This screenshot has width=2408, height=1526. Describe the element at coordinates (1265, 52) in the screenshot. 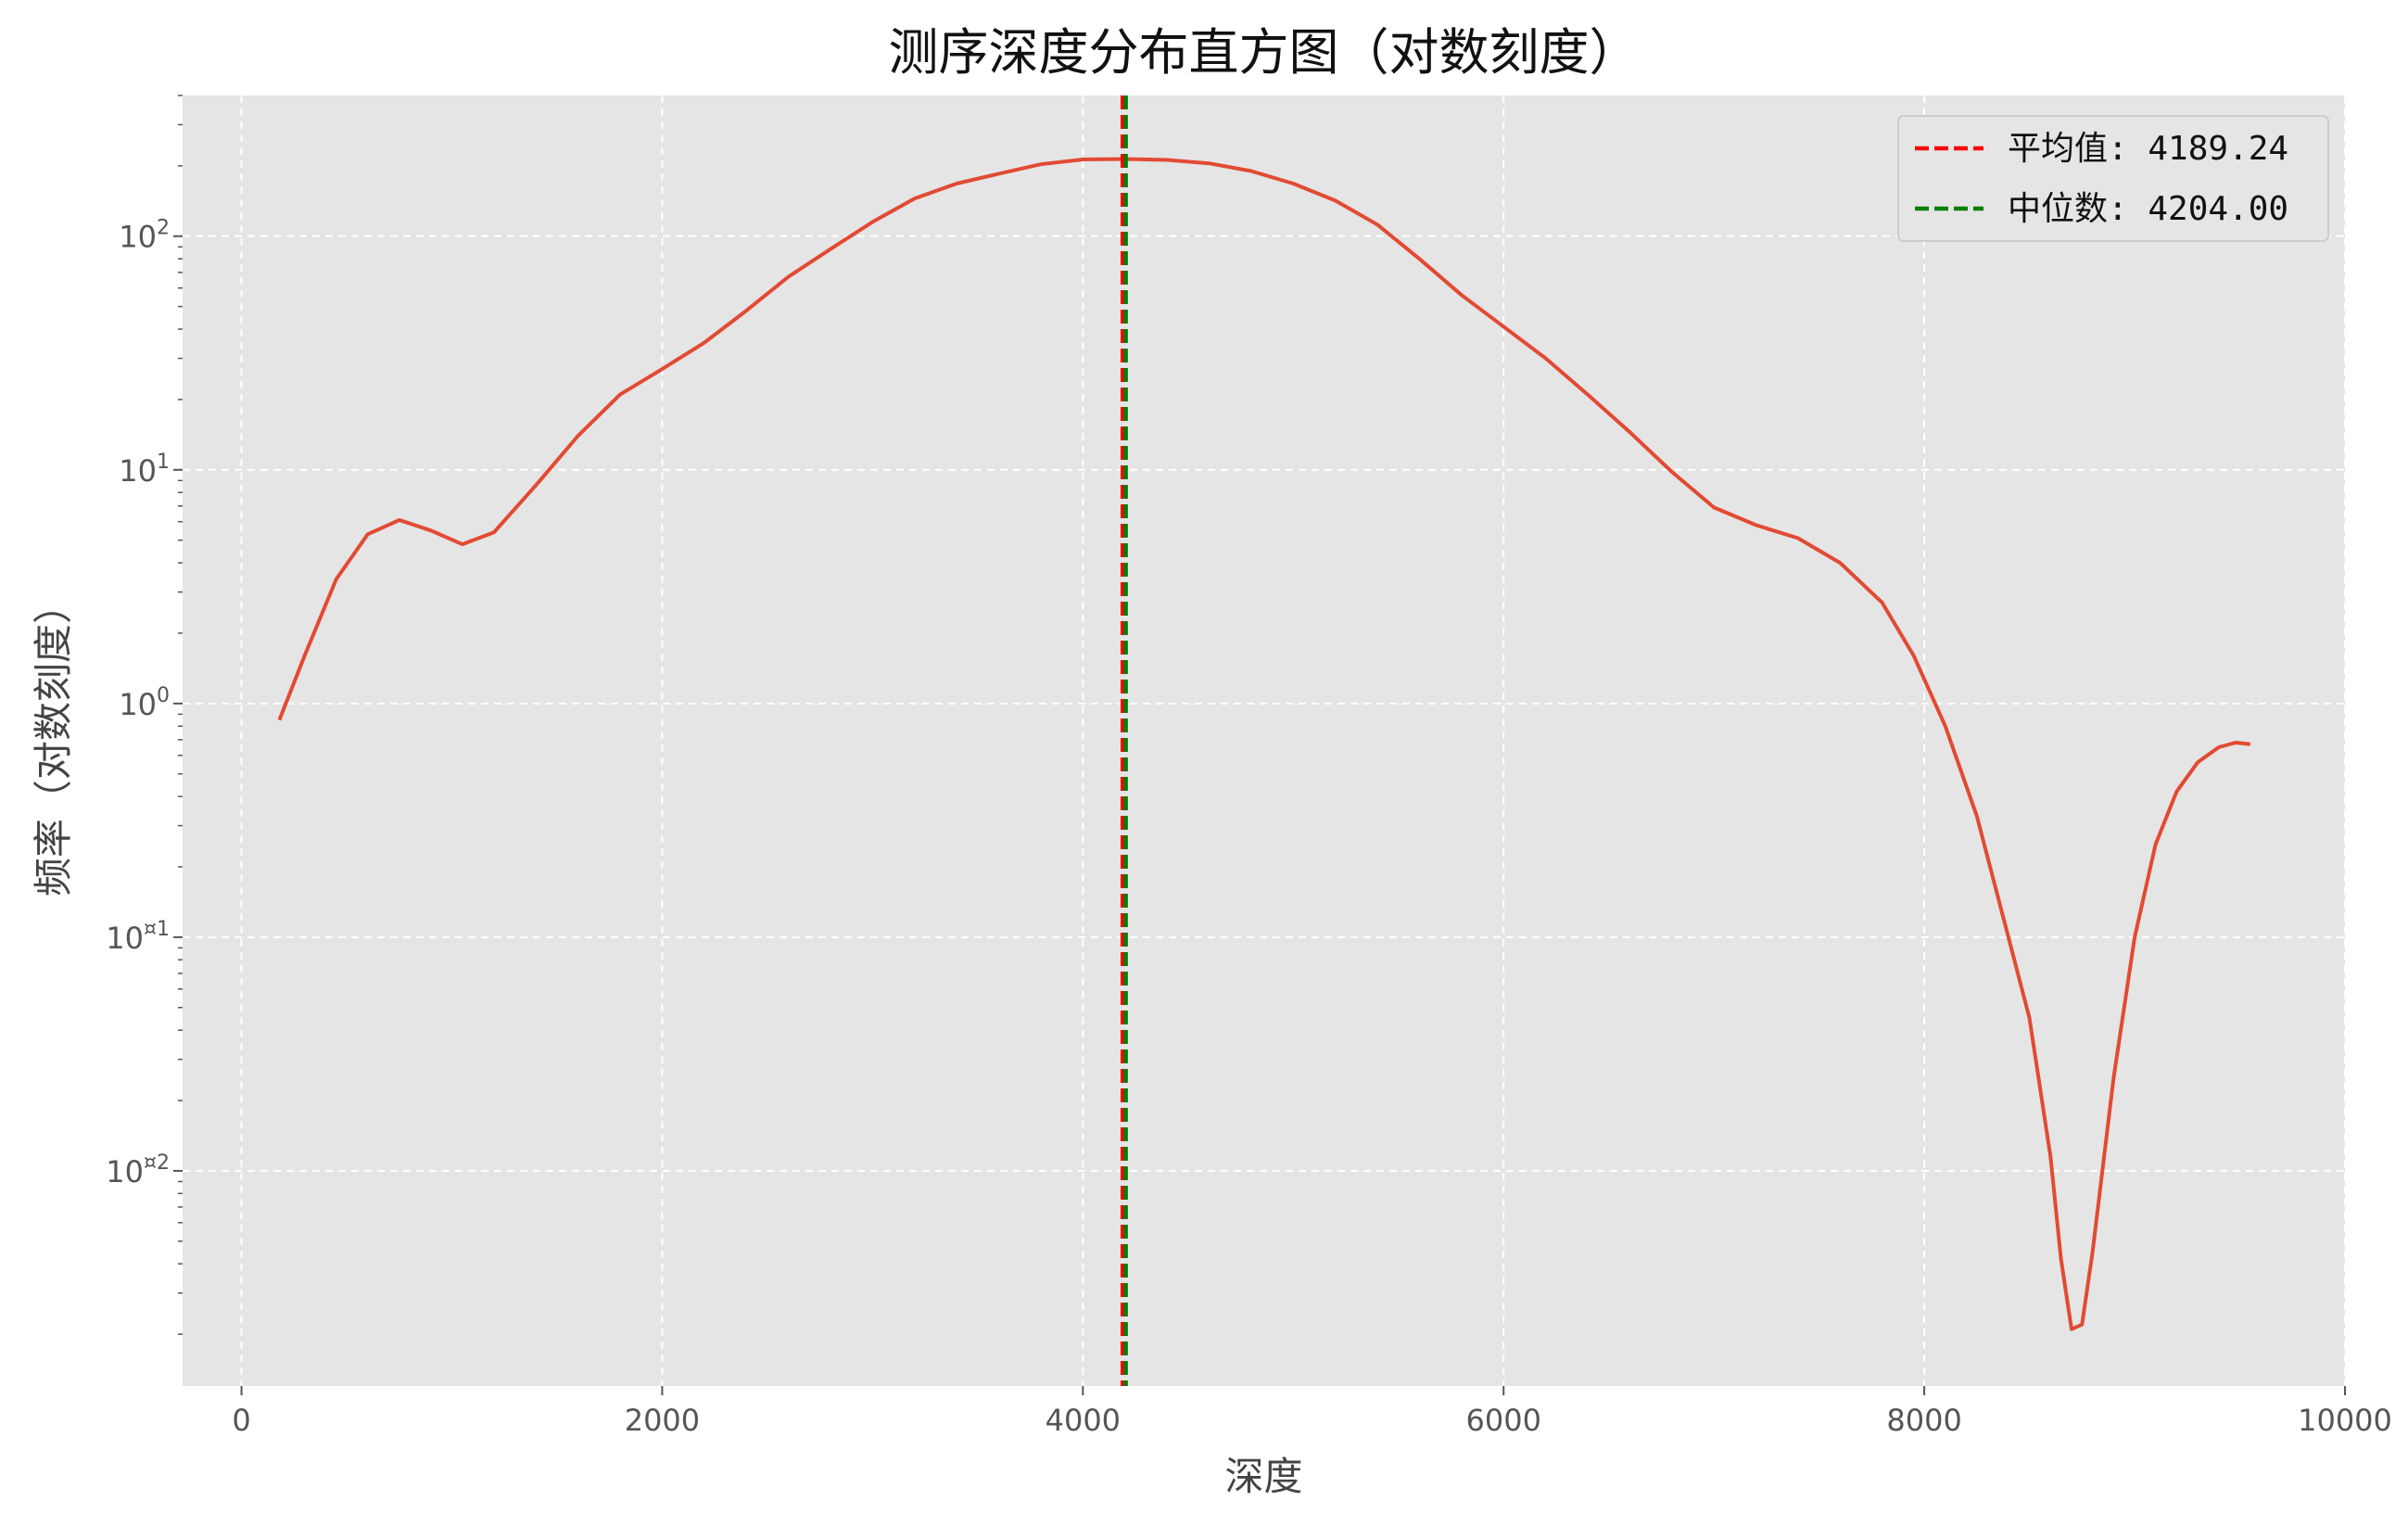

I see `chart-title: 测序深度分布直方图（对数刻度）` at that location.